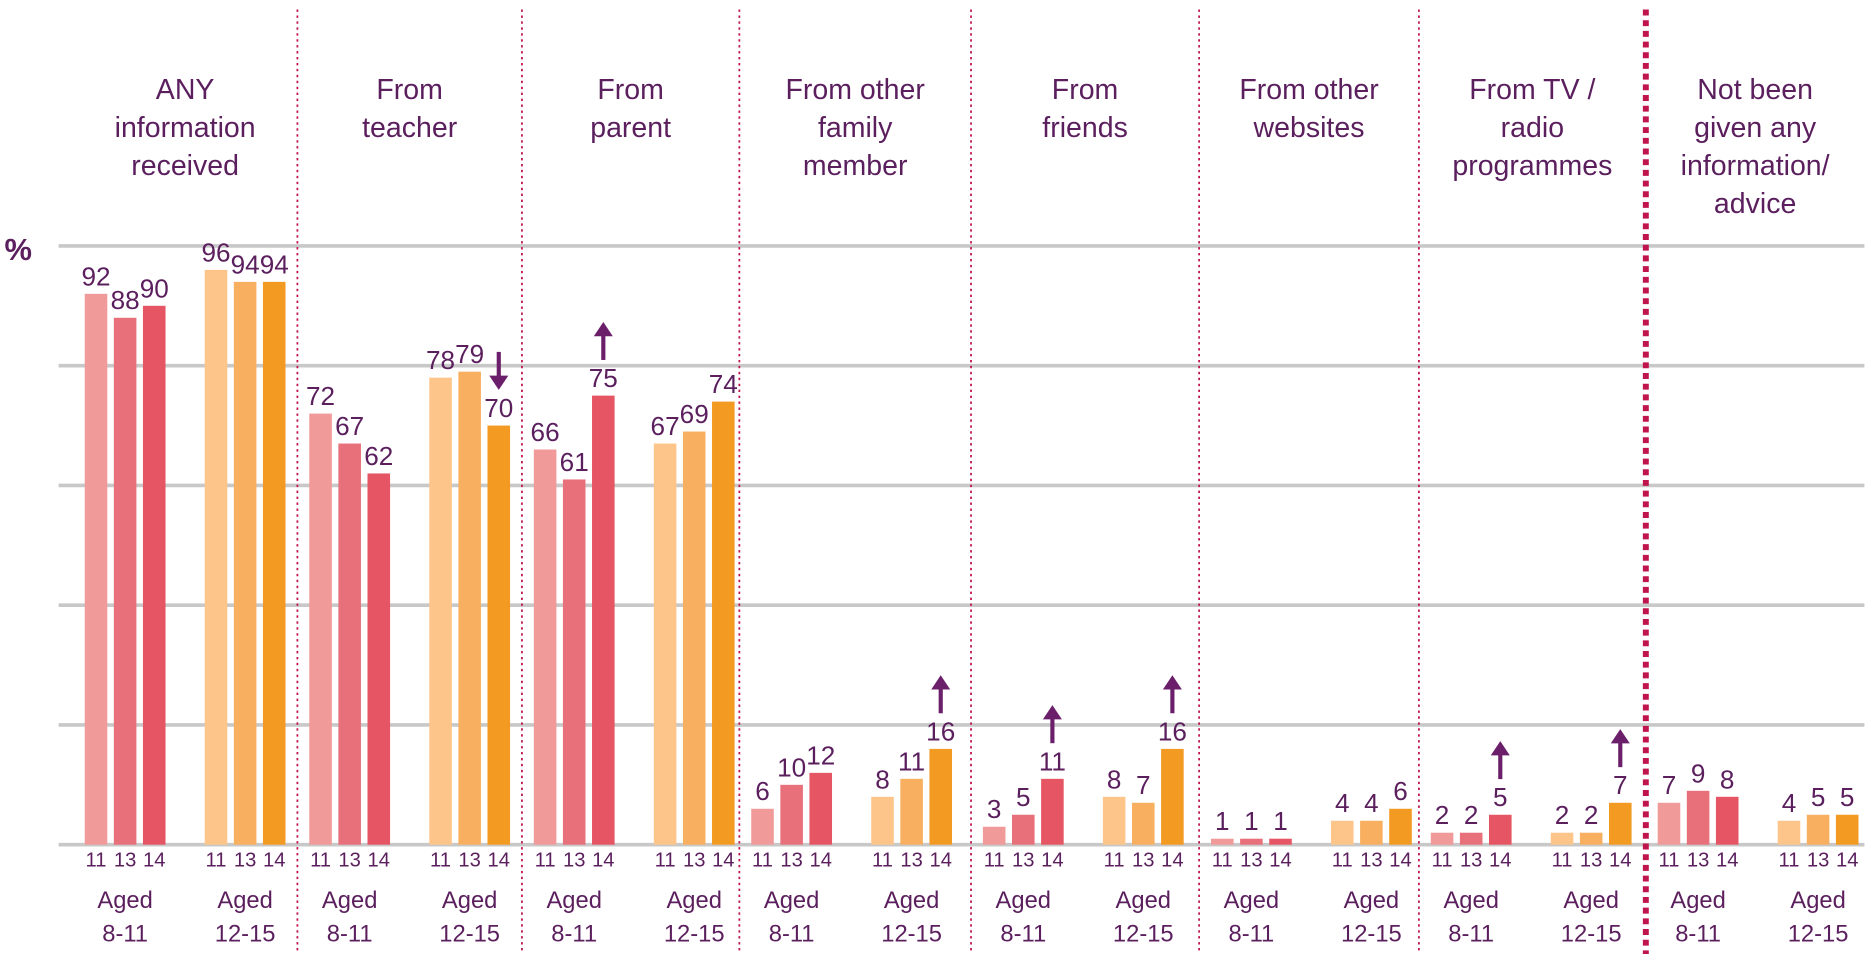 The image size is (1866, 954). I want to click on value-label: 1, so click(1251, 821).